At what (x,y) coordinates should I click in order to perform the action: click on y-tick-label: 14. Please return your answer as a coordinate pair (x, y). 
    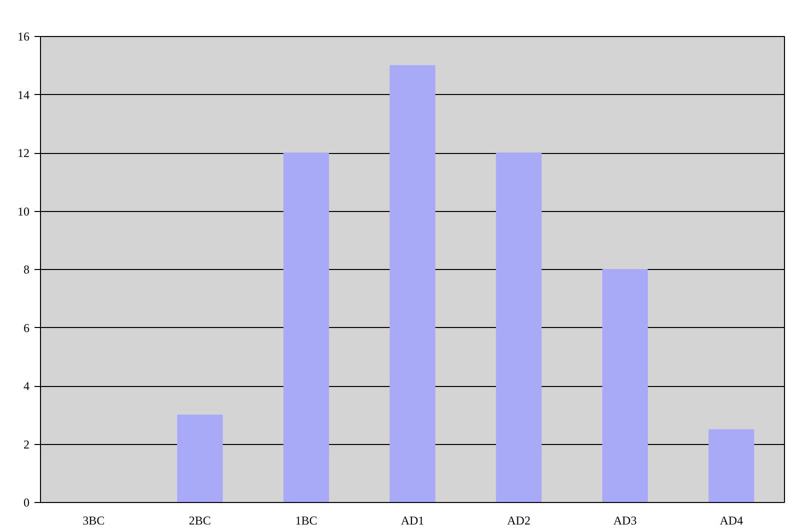
    Looking at the image, I should click on (24, 95).